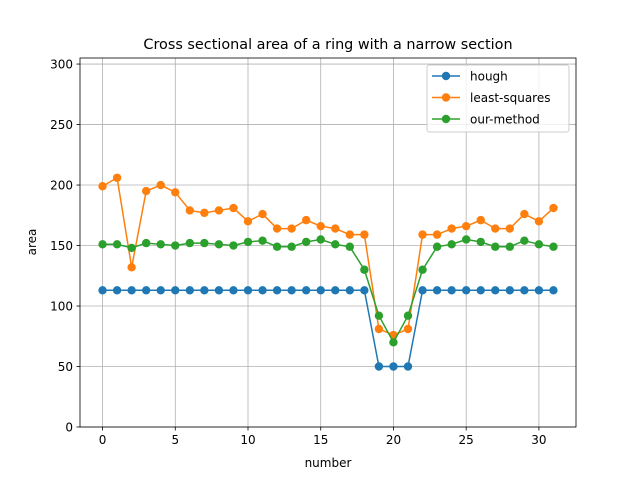 The image size is (640, 480). What do you see at coordinates (510, 98) in the screenshot?
I see `legend-label: least-squares` at bounding box center [510, 98].